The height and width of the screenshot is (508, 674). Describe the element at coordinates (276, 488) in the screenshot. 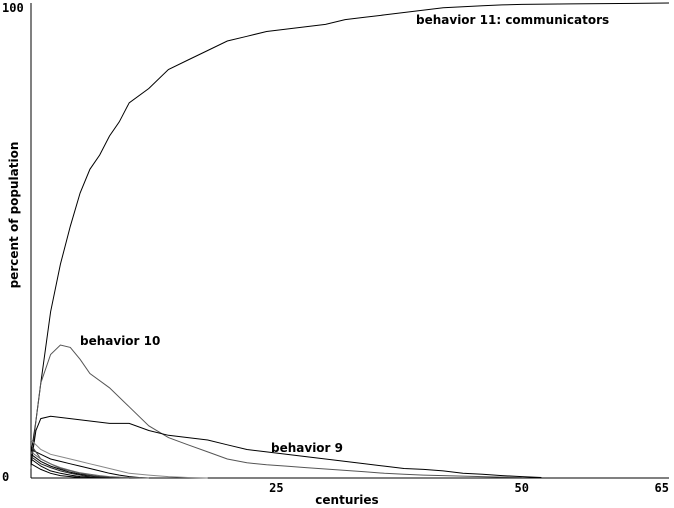

I see `x-tick-label-0: 25` at that location.